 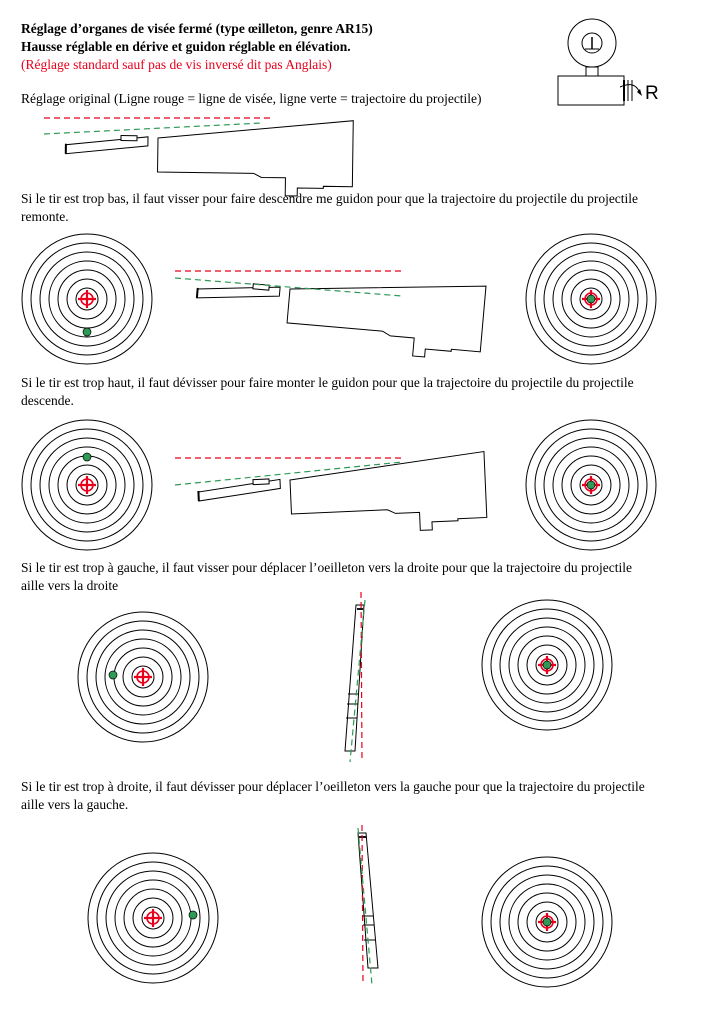 What do you see at coordinates (652, 93) in the screenshot?
I see `knob-letter: R` at bounding box center [652, 93].